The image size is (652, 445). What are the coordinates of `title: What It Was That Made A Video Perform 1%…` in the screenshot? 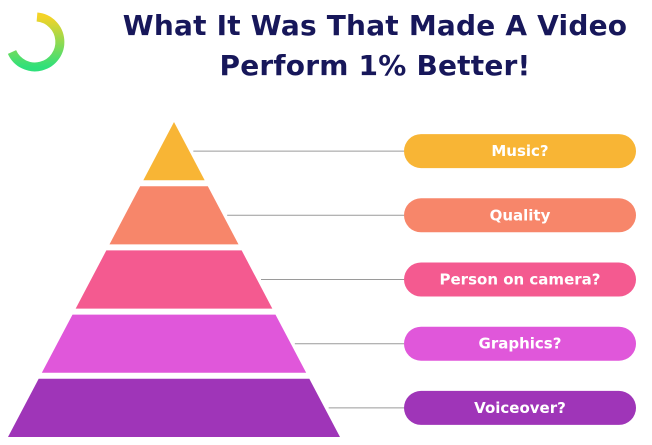 It's located at (375, 45).